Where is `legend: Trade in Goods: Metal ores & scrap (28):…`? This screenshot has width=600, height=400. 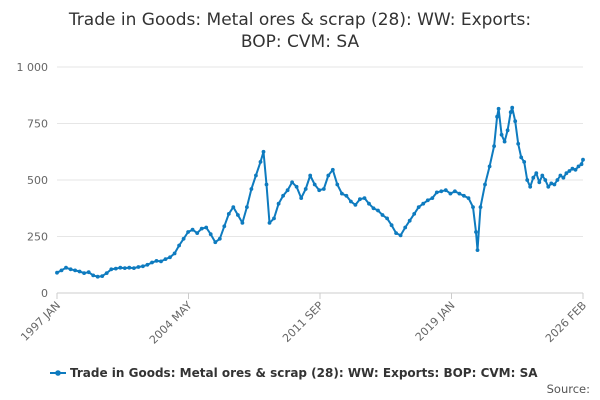
legend: Trade in Goods: Metal ores & scrap (28):… is located at coordinates (294, 373).